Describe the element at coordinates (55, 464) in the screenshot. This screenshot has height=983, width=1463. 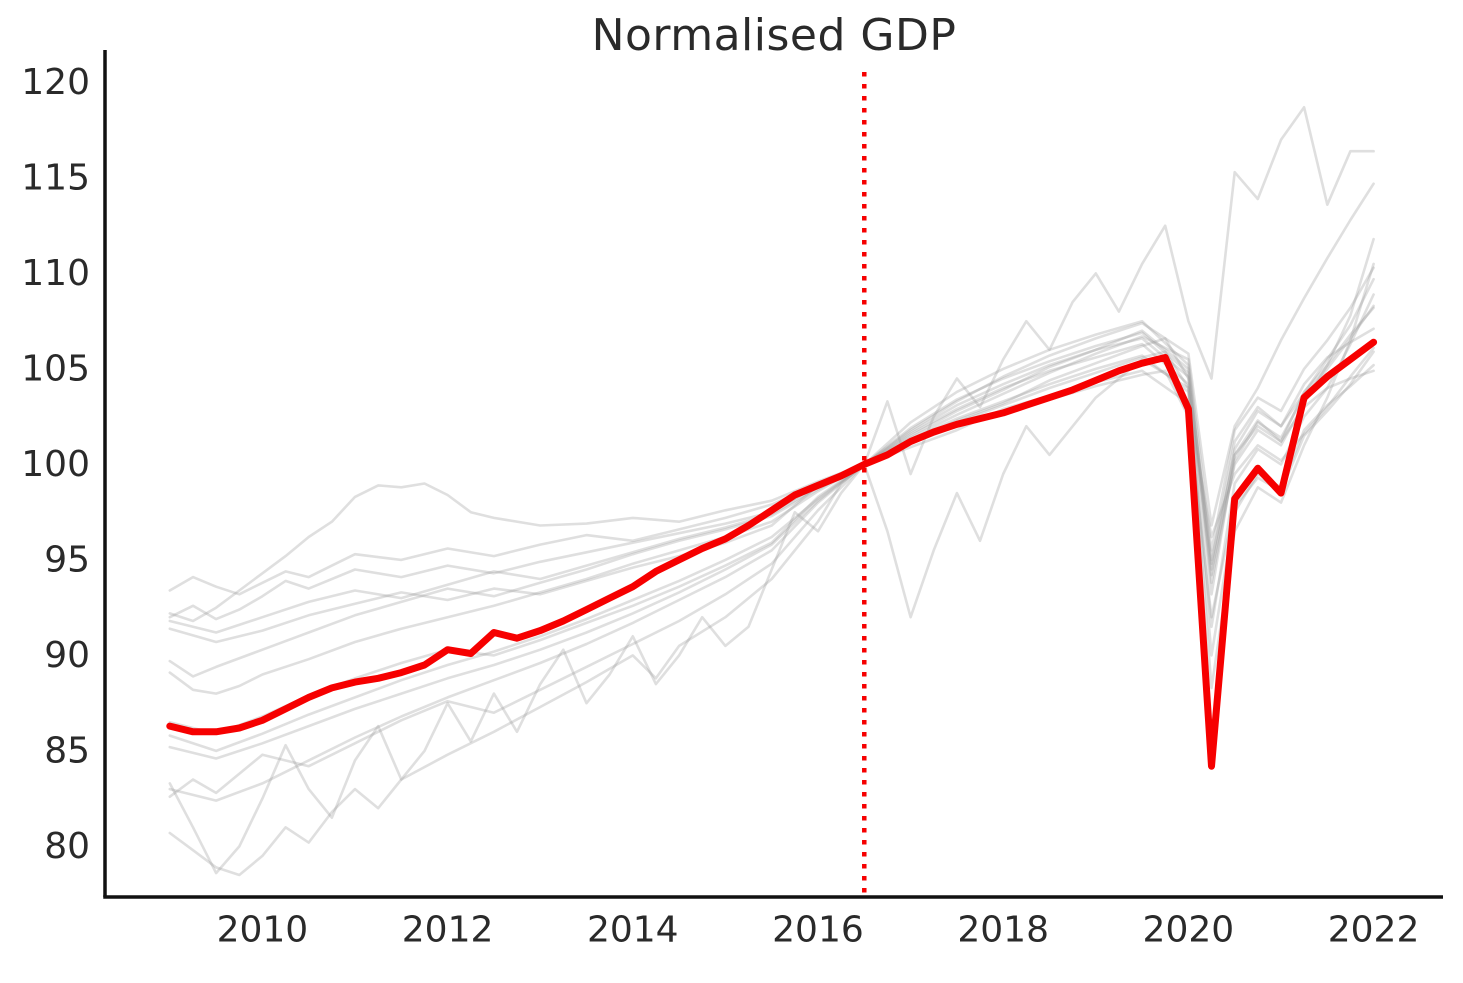
I see `y-tick-label: 100` at that location.